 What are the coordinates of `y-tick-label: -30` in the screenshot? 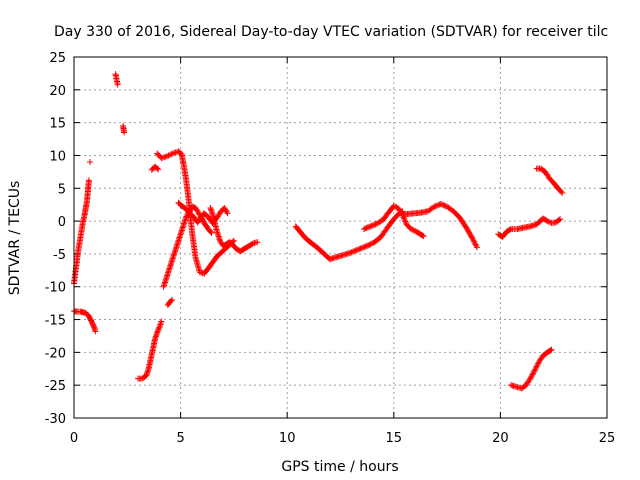 It's located at (55, 419).